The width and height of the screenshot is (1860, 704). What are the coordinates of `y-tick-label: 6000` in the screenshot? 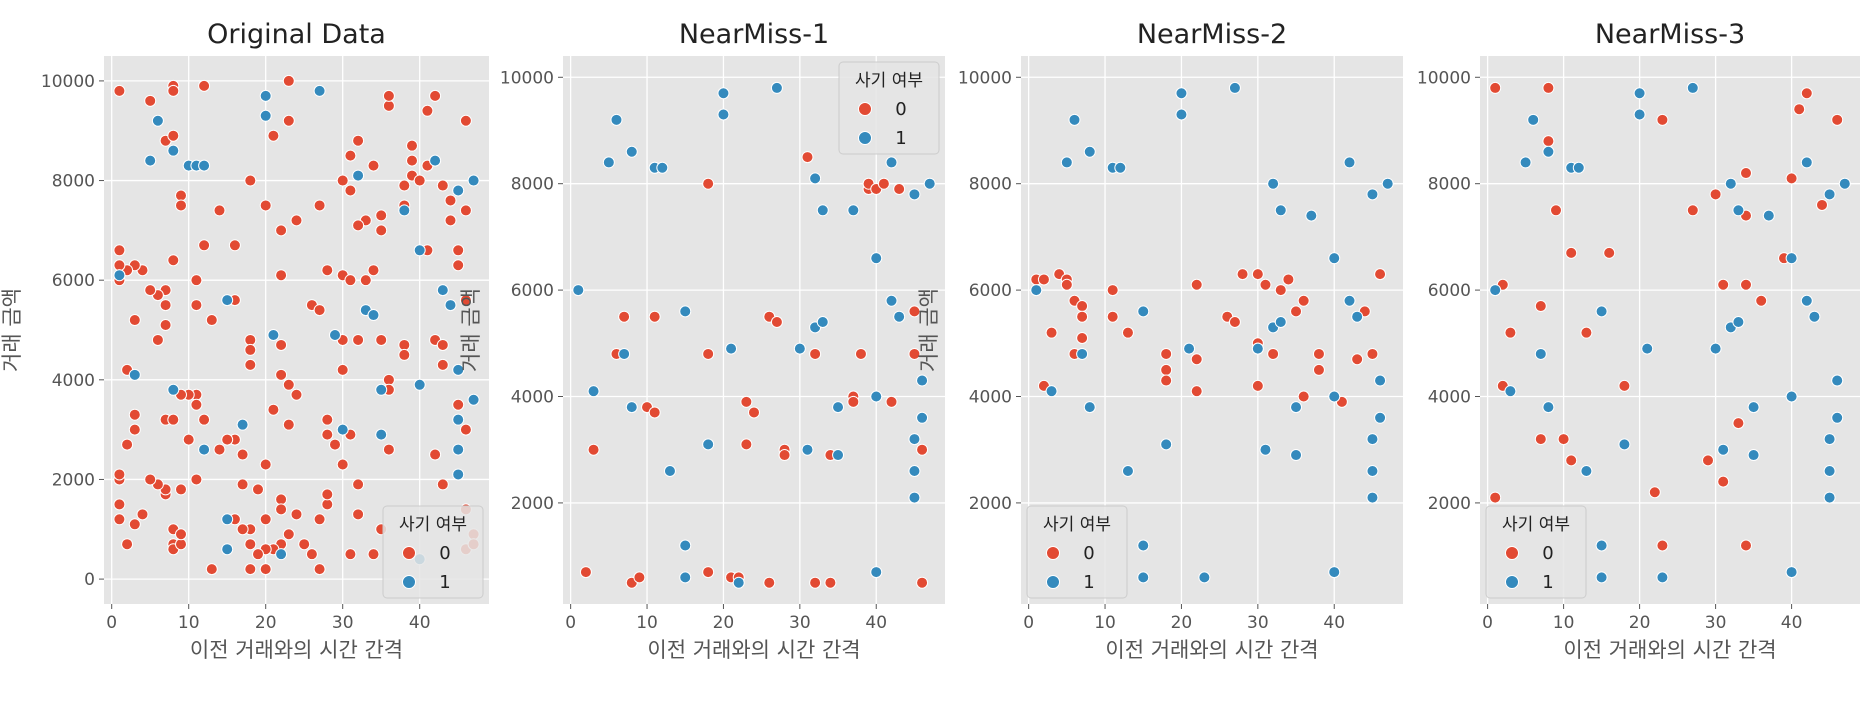 It's located at (990, 291).